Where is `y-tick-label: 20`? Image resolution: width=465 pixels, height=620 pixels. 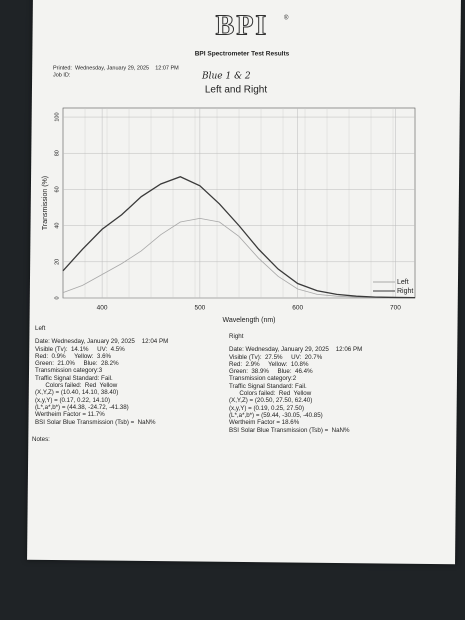 y-tick-label: 20 is located at coordinates (57, 262).